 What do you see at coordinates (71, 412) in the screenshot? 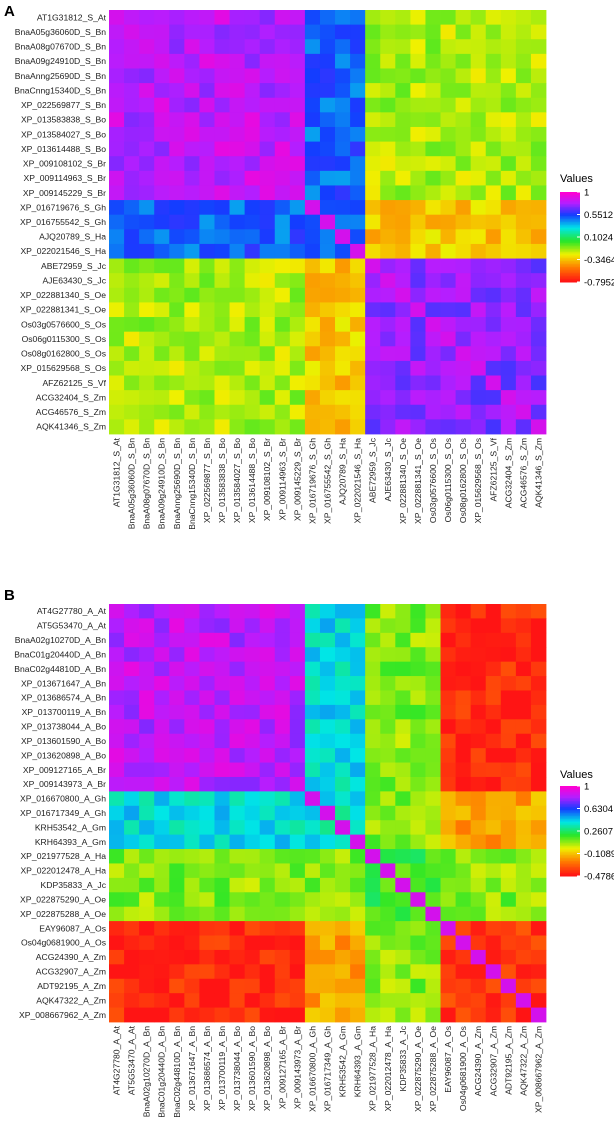
I see `row-label: ACG46576_S_Zm` at bounding box center [71, 412].